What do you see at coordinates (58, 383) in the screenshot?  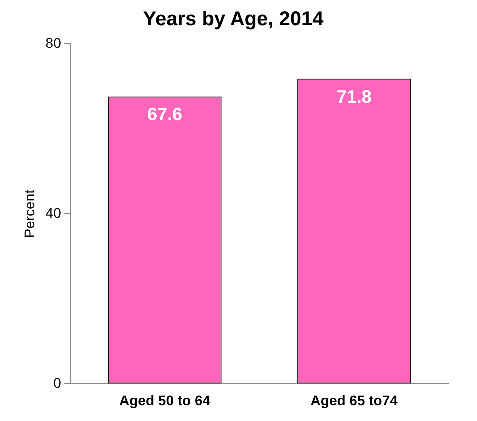 I see `y-tick-label: 0` at bounding box center [58, 383].